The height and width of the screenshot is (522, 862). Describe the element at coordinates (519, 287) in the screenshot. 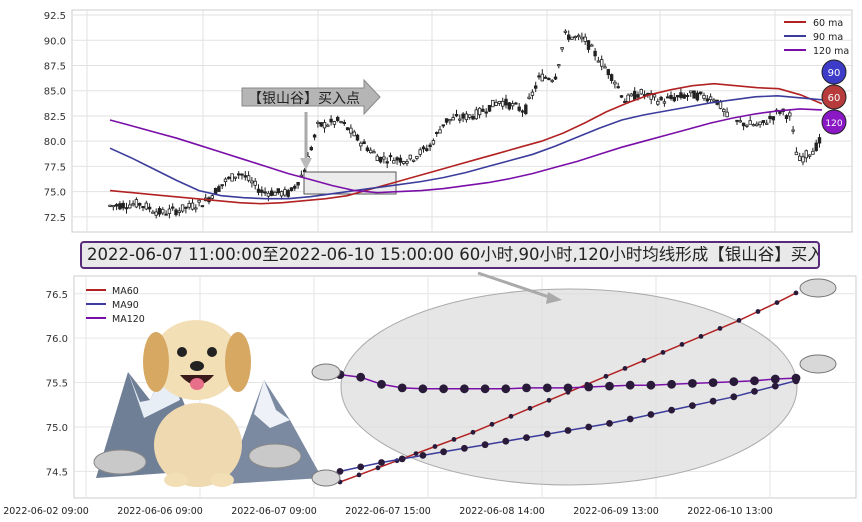

I see `pointer-arrow` at that location.